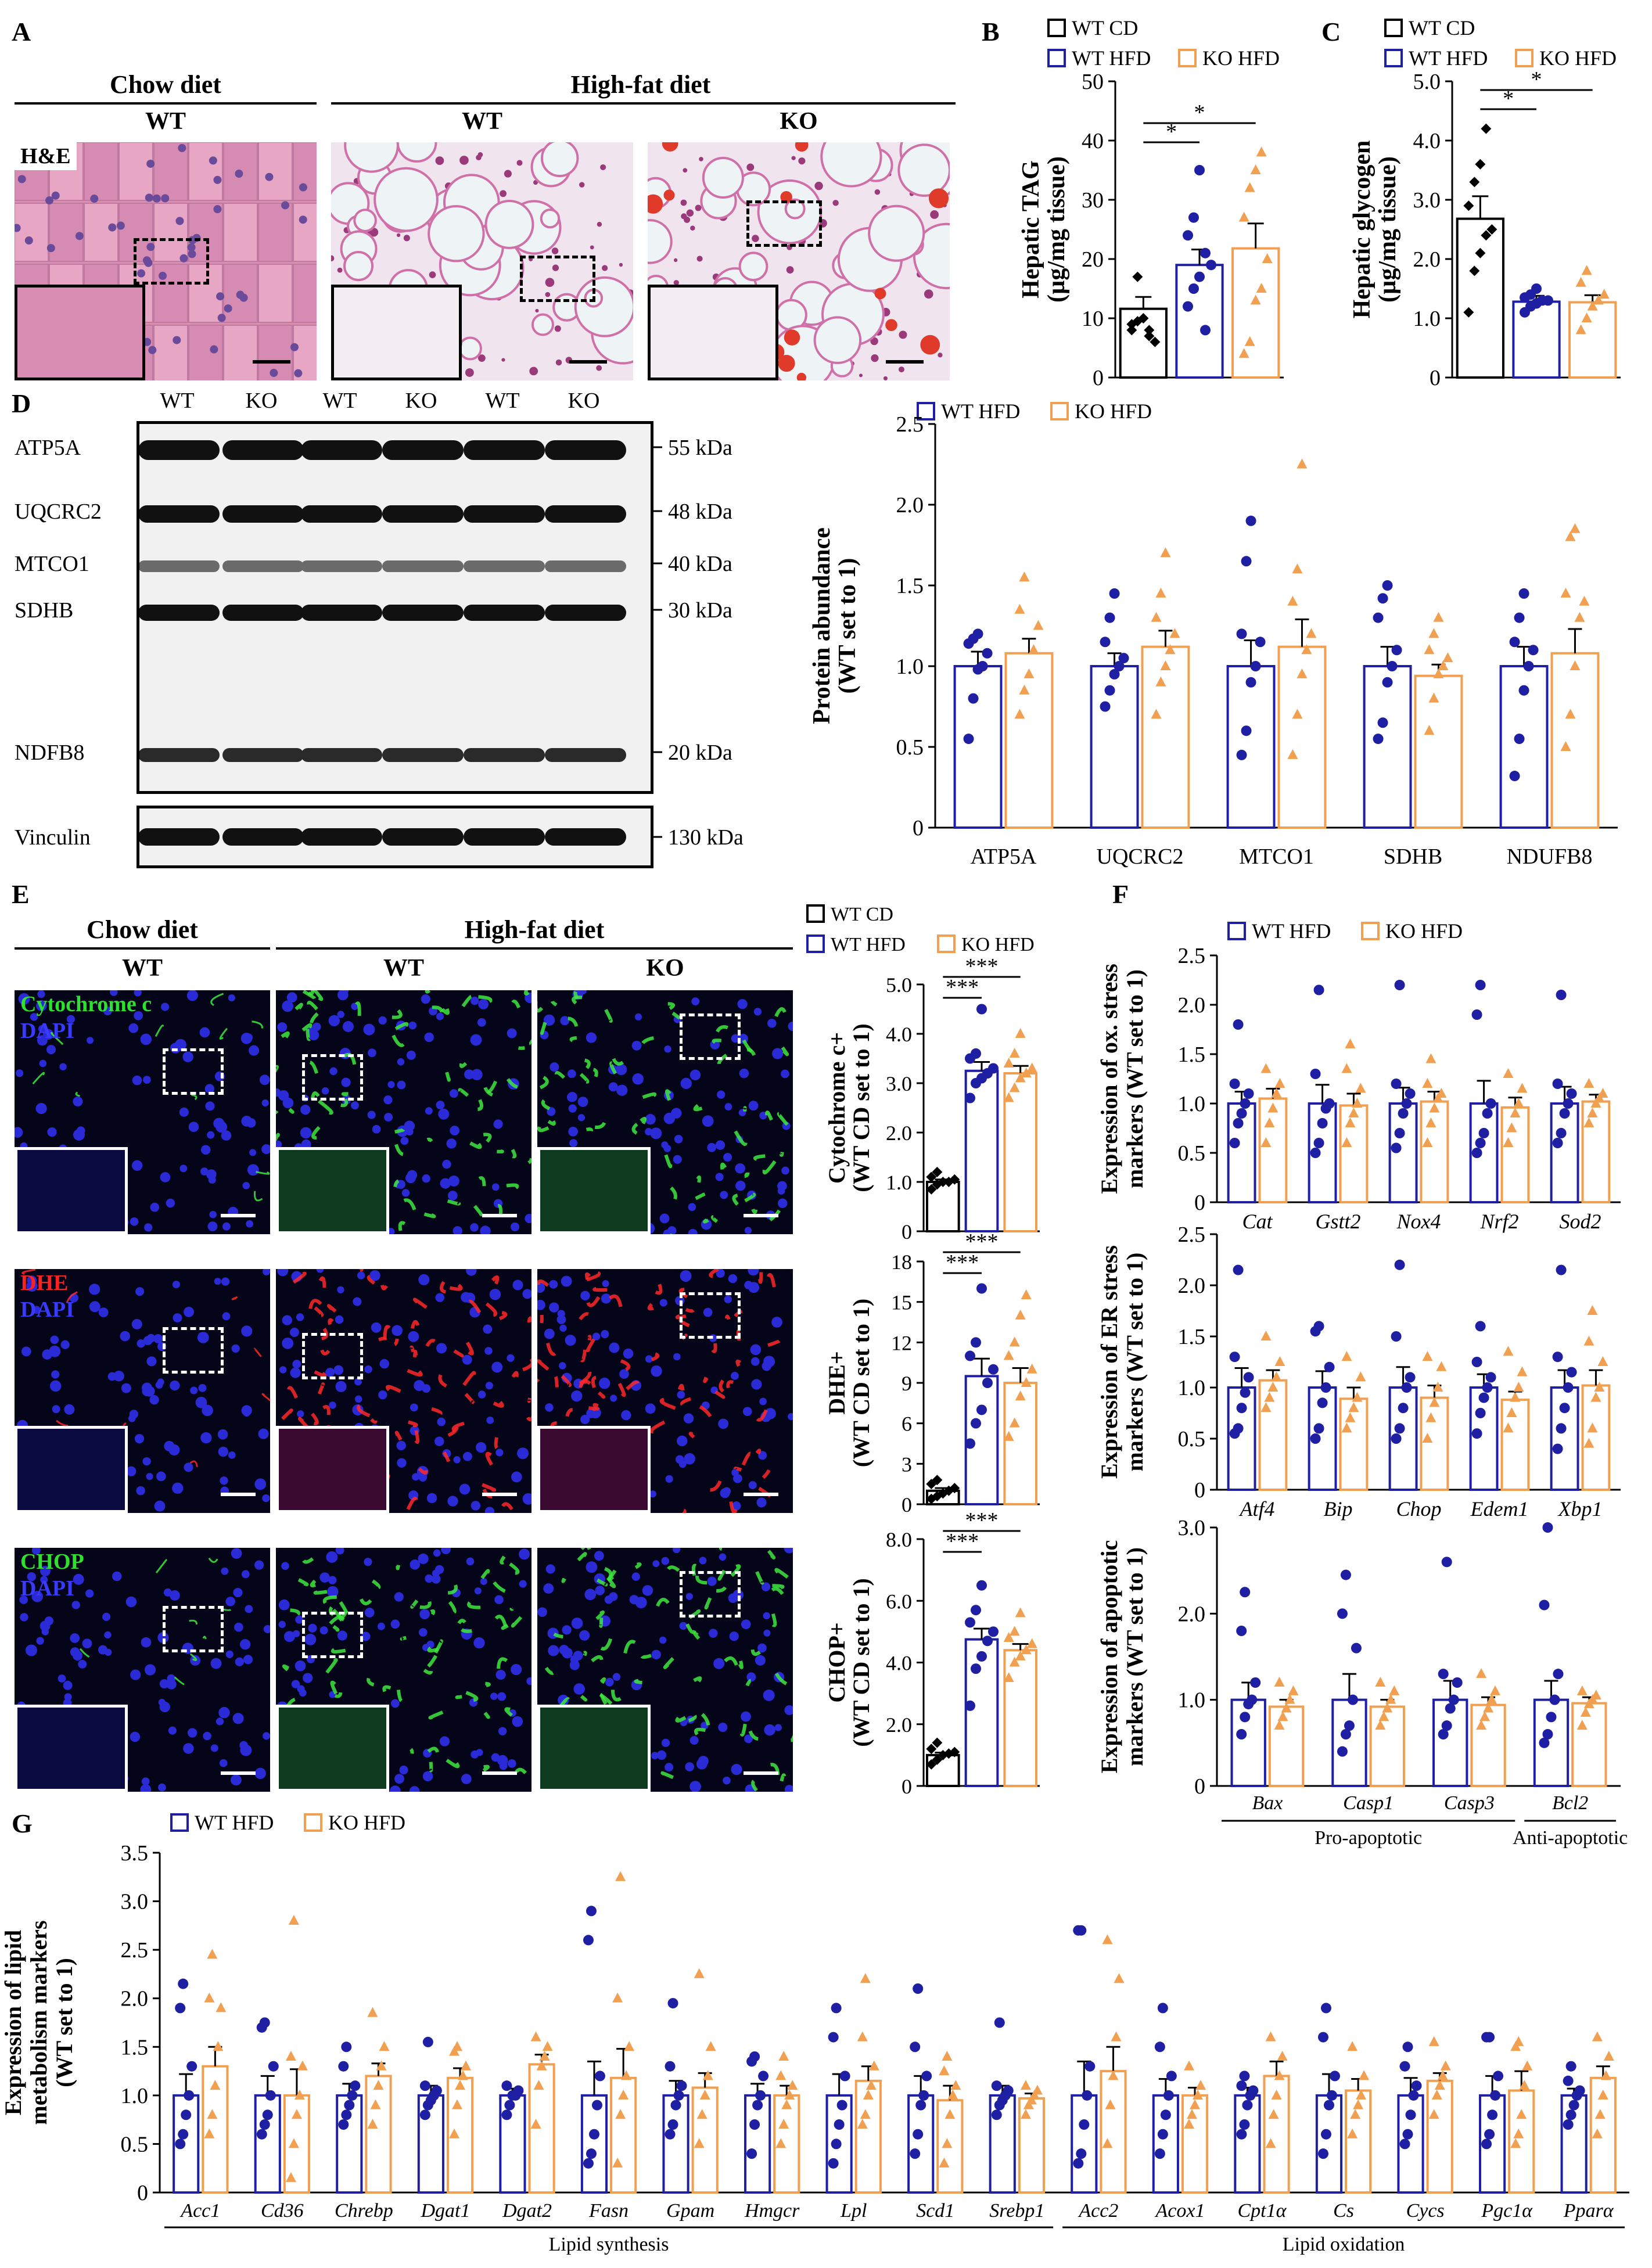  What do you see at coordinates (212, 2114) in the screenshot?
I see `chart-G-0-1-point` at bounding box center [212, 2114].